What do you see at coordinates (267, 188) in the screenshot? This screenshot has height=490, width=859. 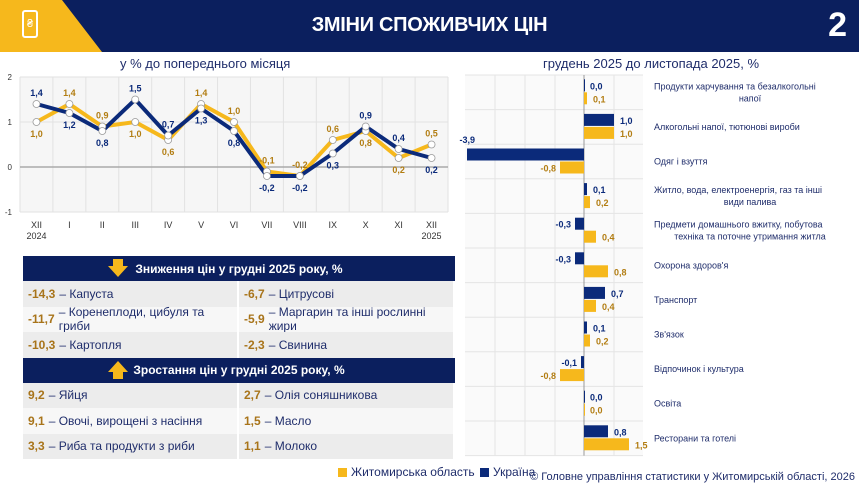 I see `data-label: -0,2` at bounding box center [267, 188].